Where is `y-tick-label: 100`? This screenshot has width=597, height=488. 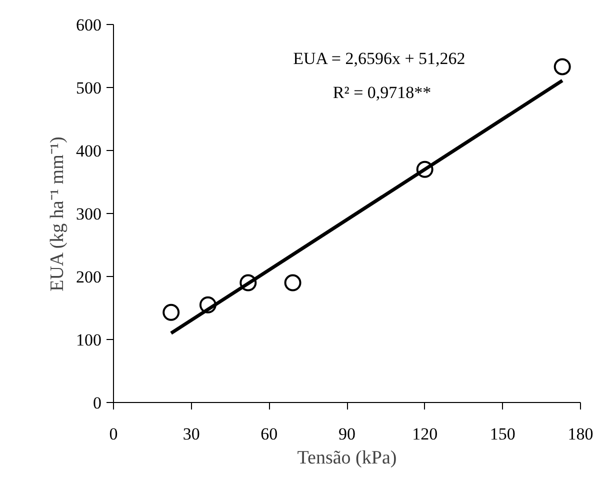 y-tick-label: 100 is located at coordinates (89, 340).